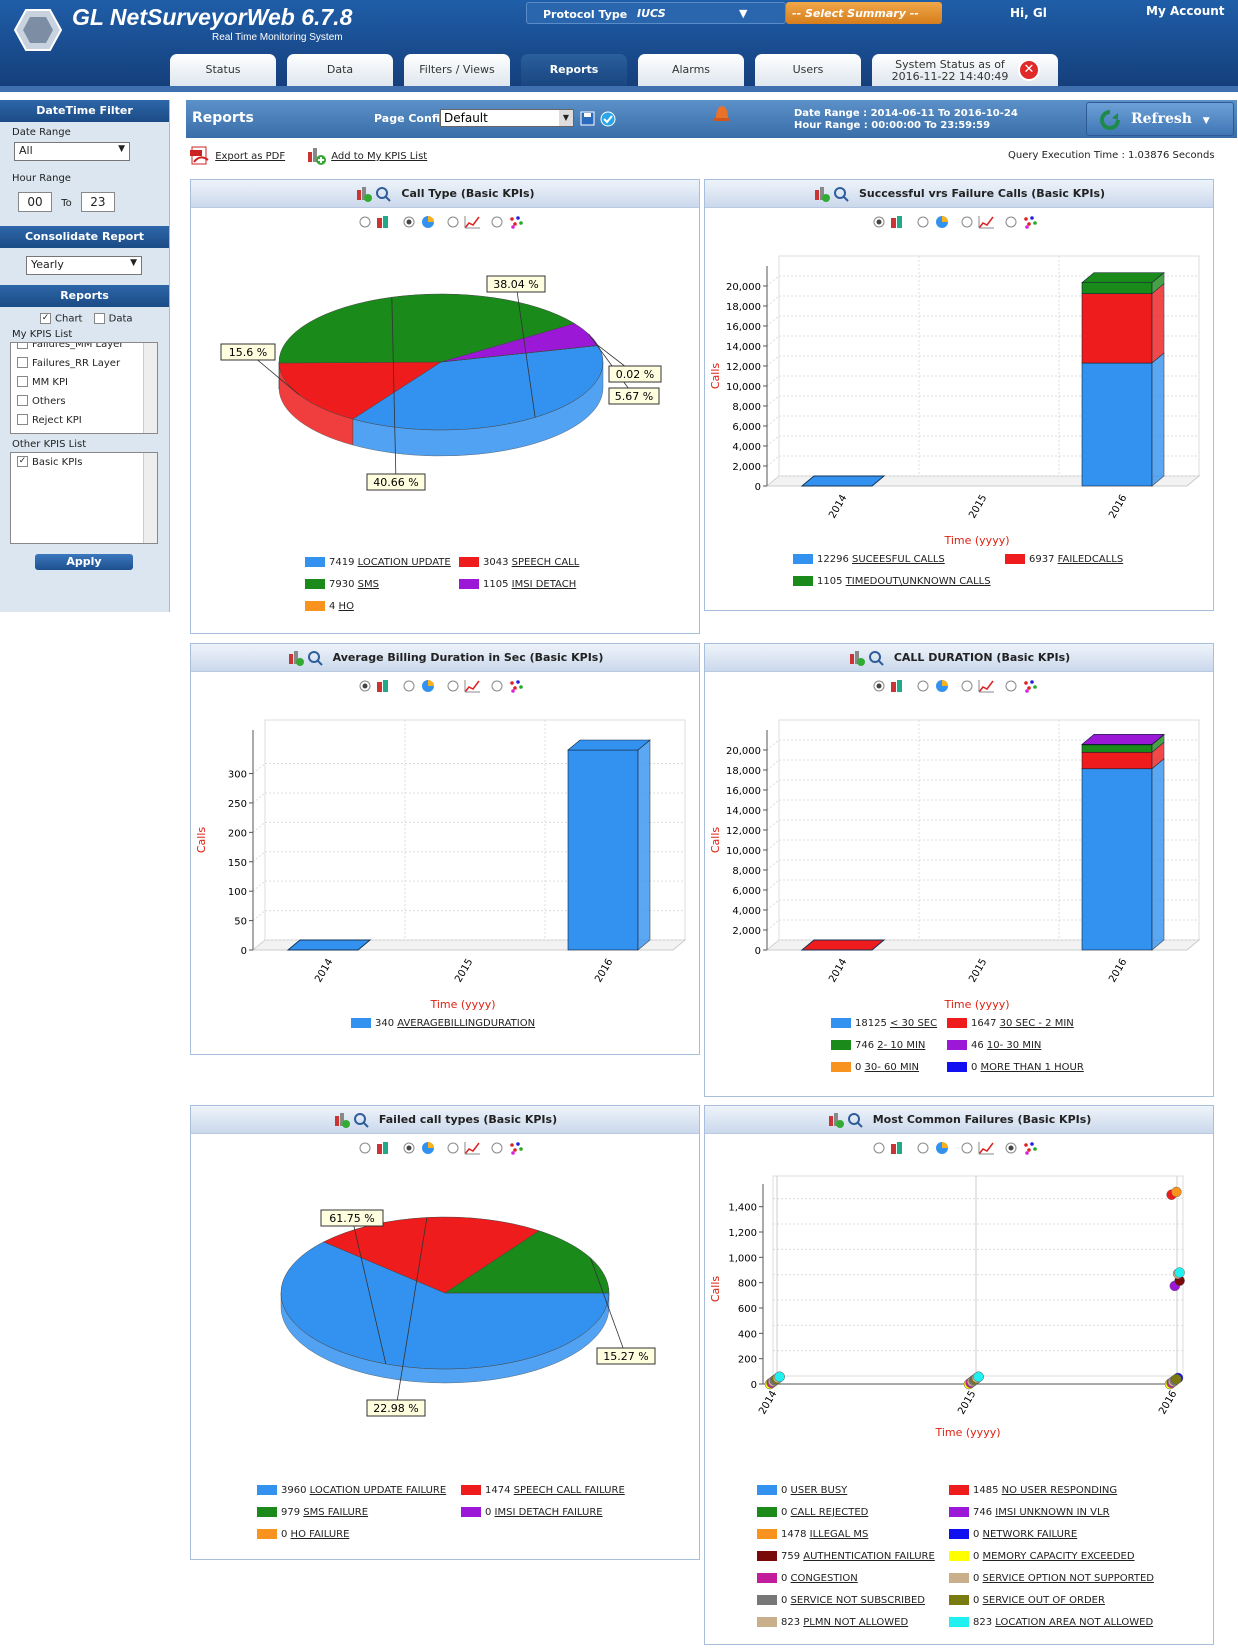 This screenshot has height=1649, width=1238. What do you see at coordinates (656, 13) in the screenshot?
I see `protocol-type-select: Protocol Type IUCS ▼` at bounding box center [656, 13].